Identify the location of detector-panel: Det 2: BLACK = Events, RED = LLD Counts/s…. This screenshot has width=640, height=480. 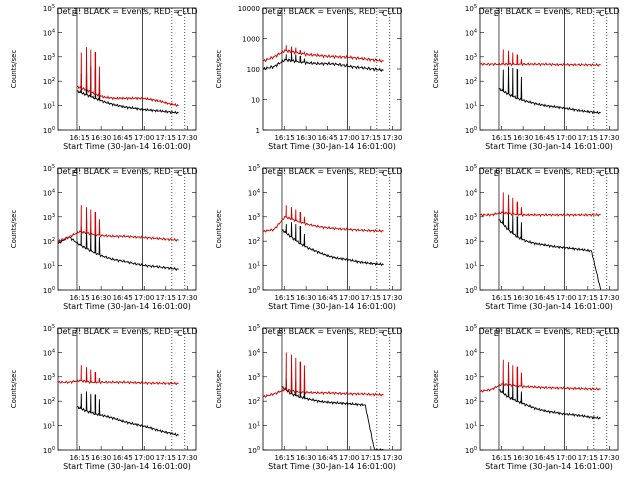
(308, 78).